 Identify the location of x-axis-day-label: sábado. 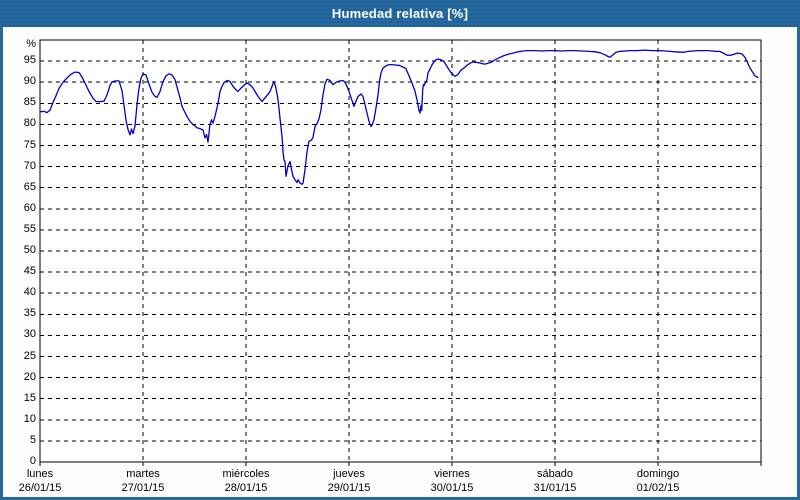
(555, 474).